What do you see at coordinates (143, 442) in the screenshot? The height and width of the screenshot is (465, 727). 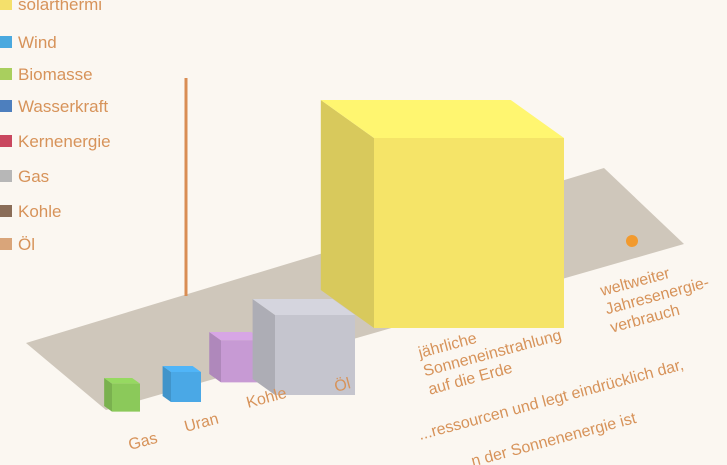 I see `category-label: Gas` at bounding box center [143, 442].